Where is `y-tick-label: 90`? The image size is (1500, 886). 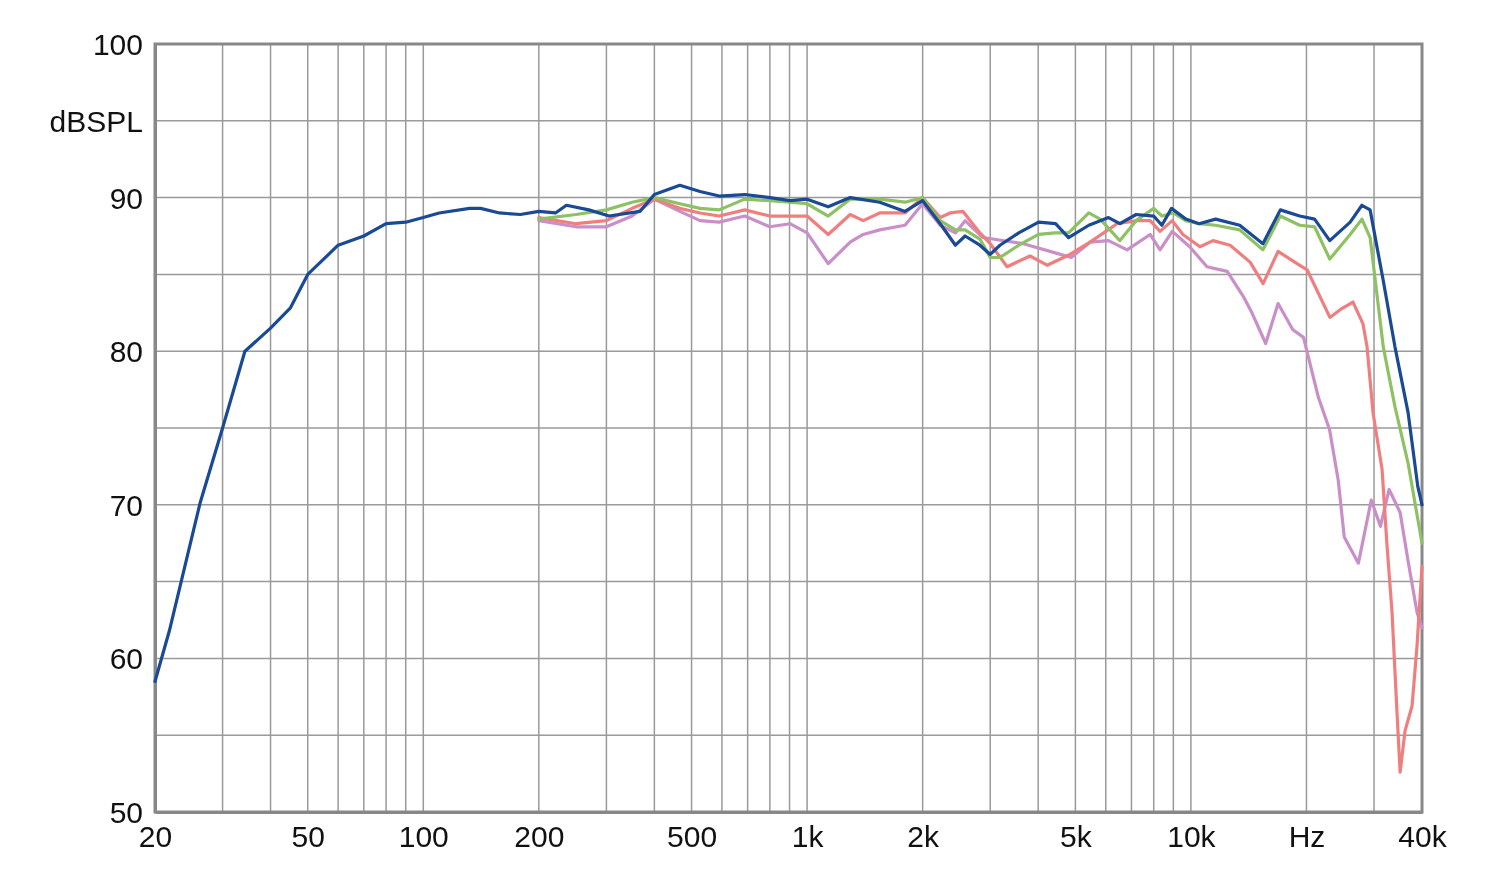
y-tick-label: 90 is located at coordinates (126, 198).